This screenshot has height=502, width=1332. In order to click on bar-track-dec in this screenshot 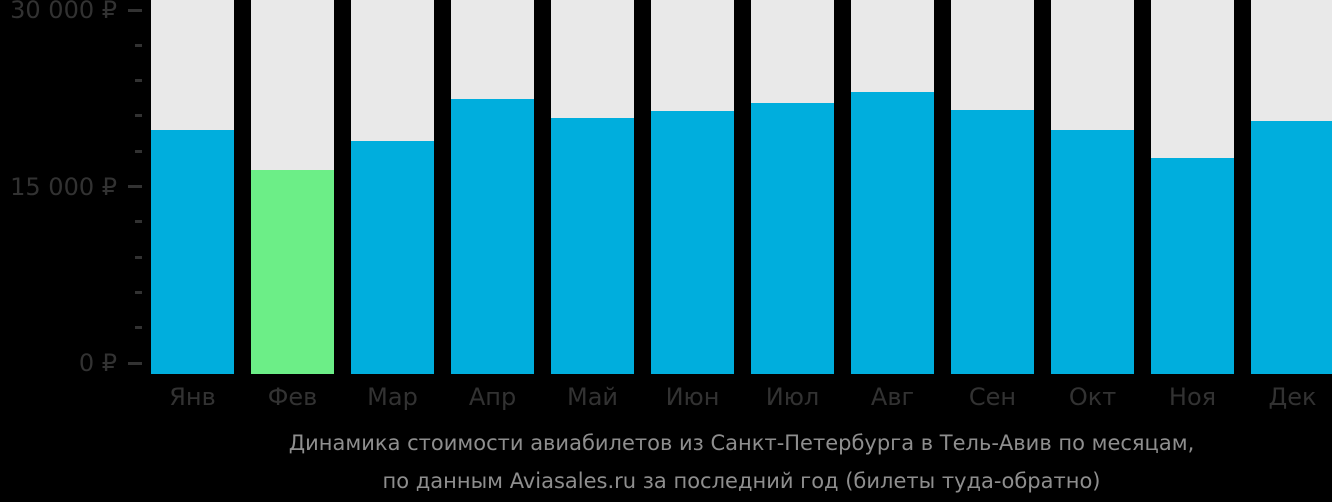, I will do `click(1291, 187)`.